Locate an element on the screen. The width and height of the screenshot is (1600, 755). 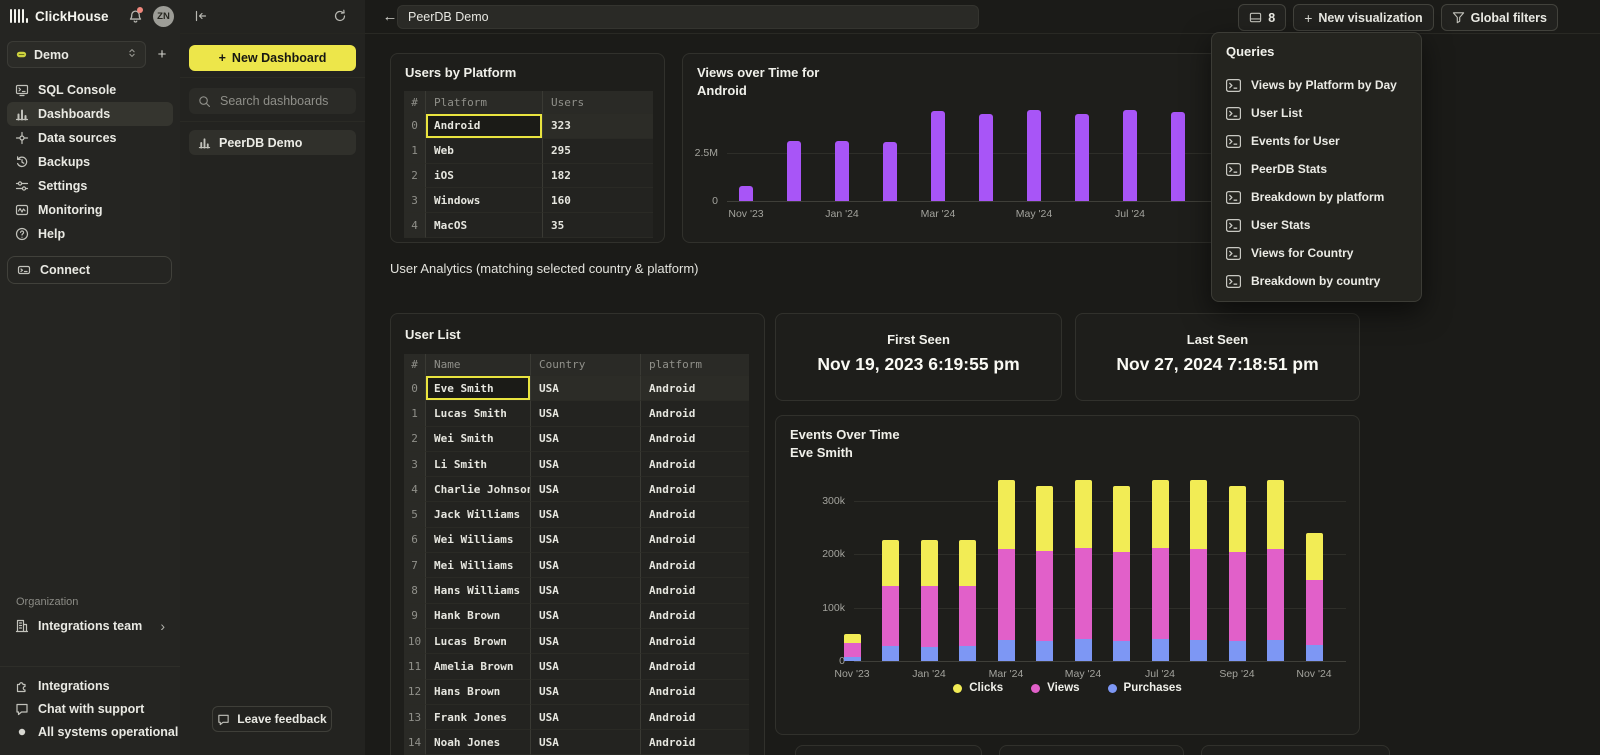
collapse-sidebar-icon is located at coordinates (201, 16).